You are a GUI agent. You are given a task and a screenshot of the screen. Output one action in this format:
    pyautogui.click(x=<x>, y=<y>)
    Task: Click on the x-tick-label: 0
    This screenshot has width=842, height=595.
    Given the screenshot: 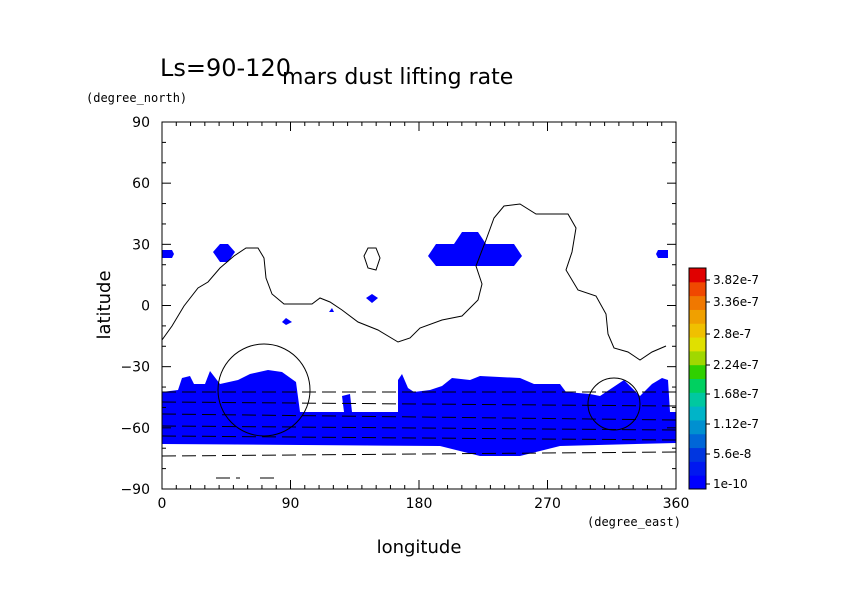 What is the action you would take?
    pyautogui.click(x=162, y=504)
    